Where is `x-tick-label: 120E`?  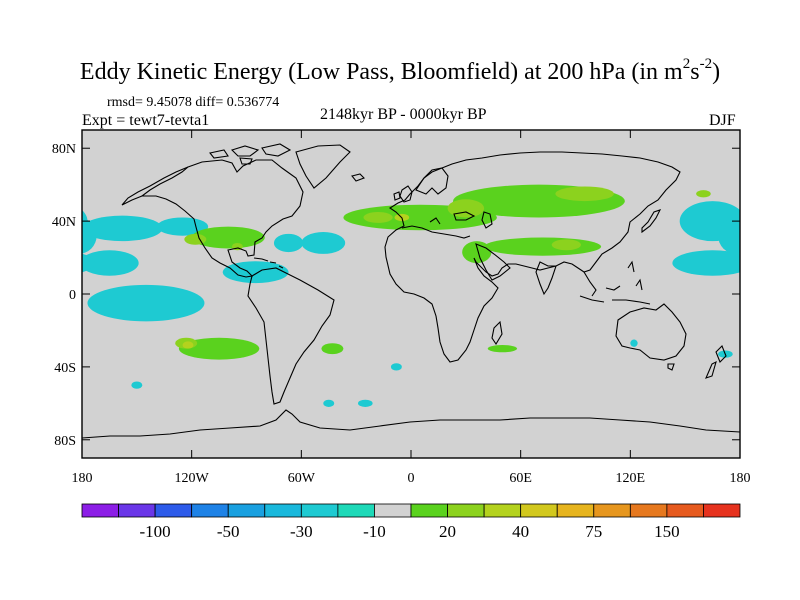
x-tick-label: 120E is located at coordinates (631, 478).